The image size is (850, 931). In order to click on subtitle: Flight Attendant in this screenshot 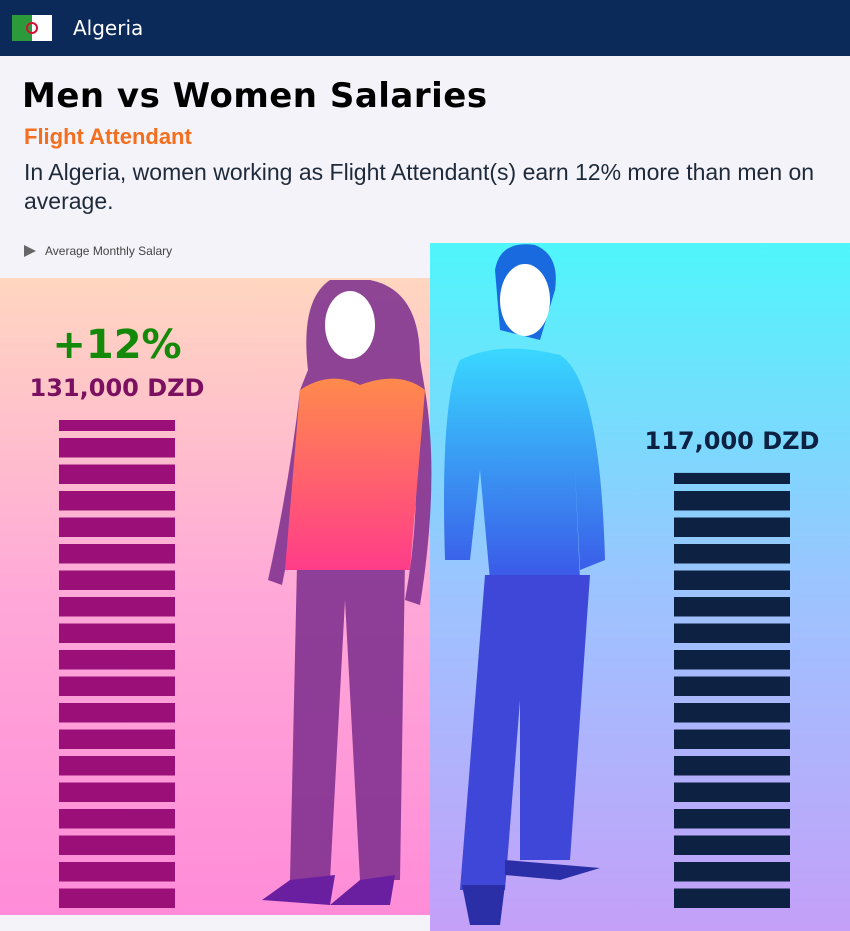, I will do `click(108, 136)`.